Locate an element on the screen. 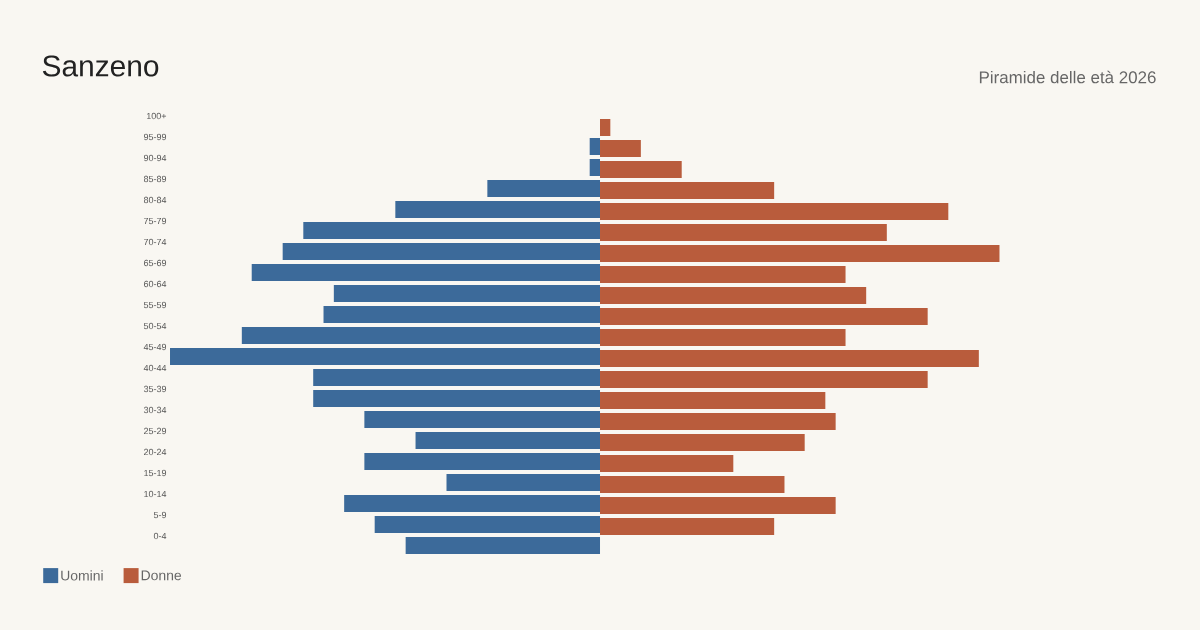  y-tick-label: 5-9 is located at coordinates (160, 515).